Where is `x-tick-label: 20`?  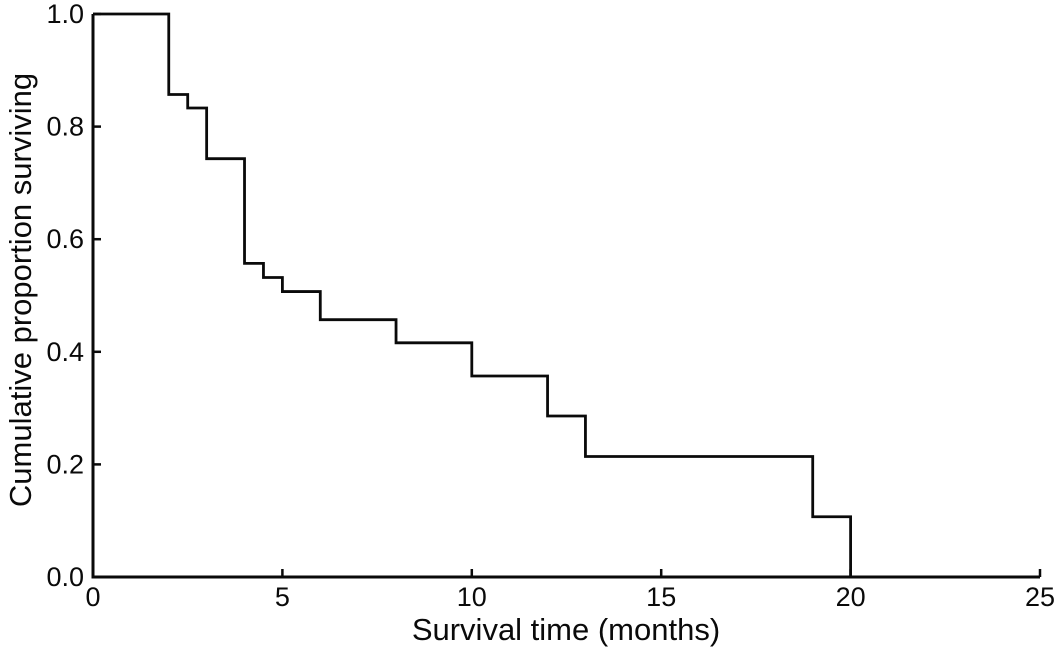
x-tick-label: 20 is located at coordinates (851, 597).